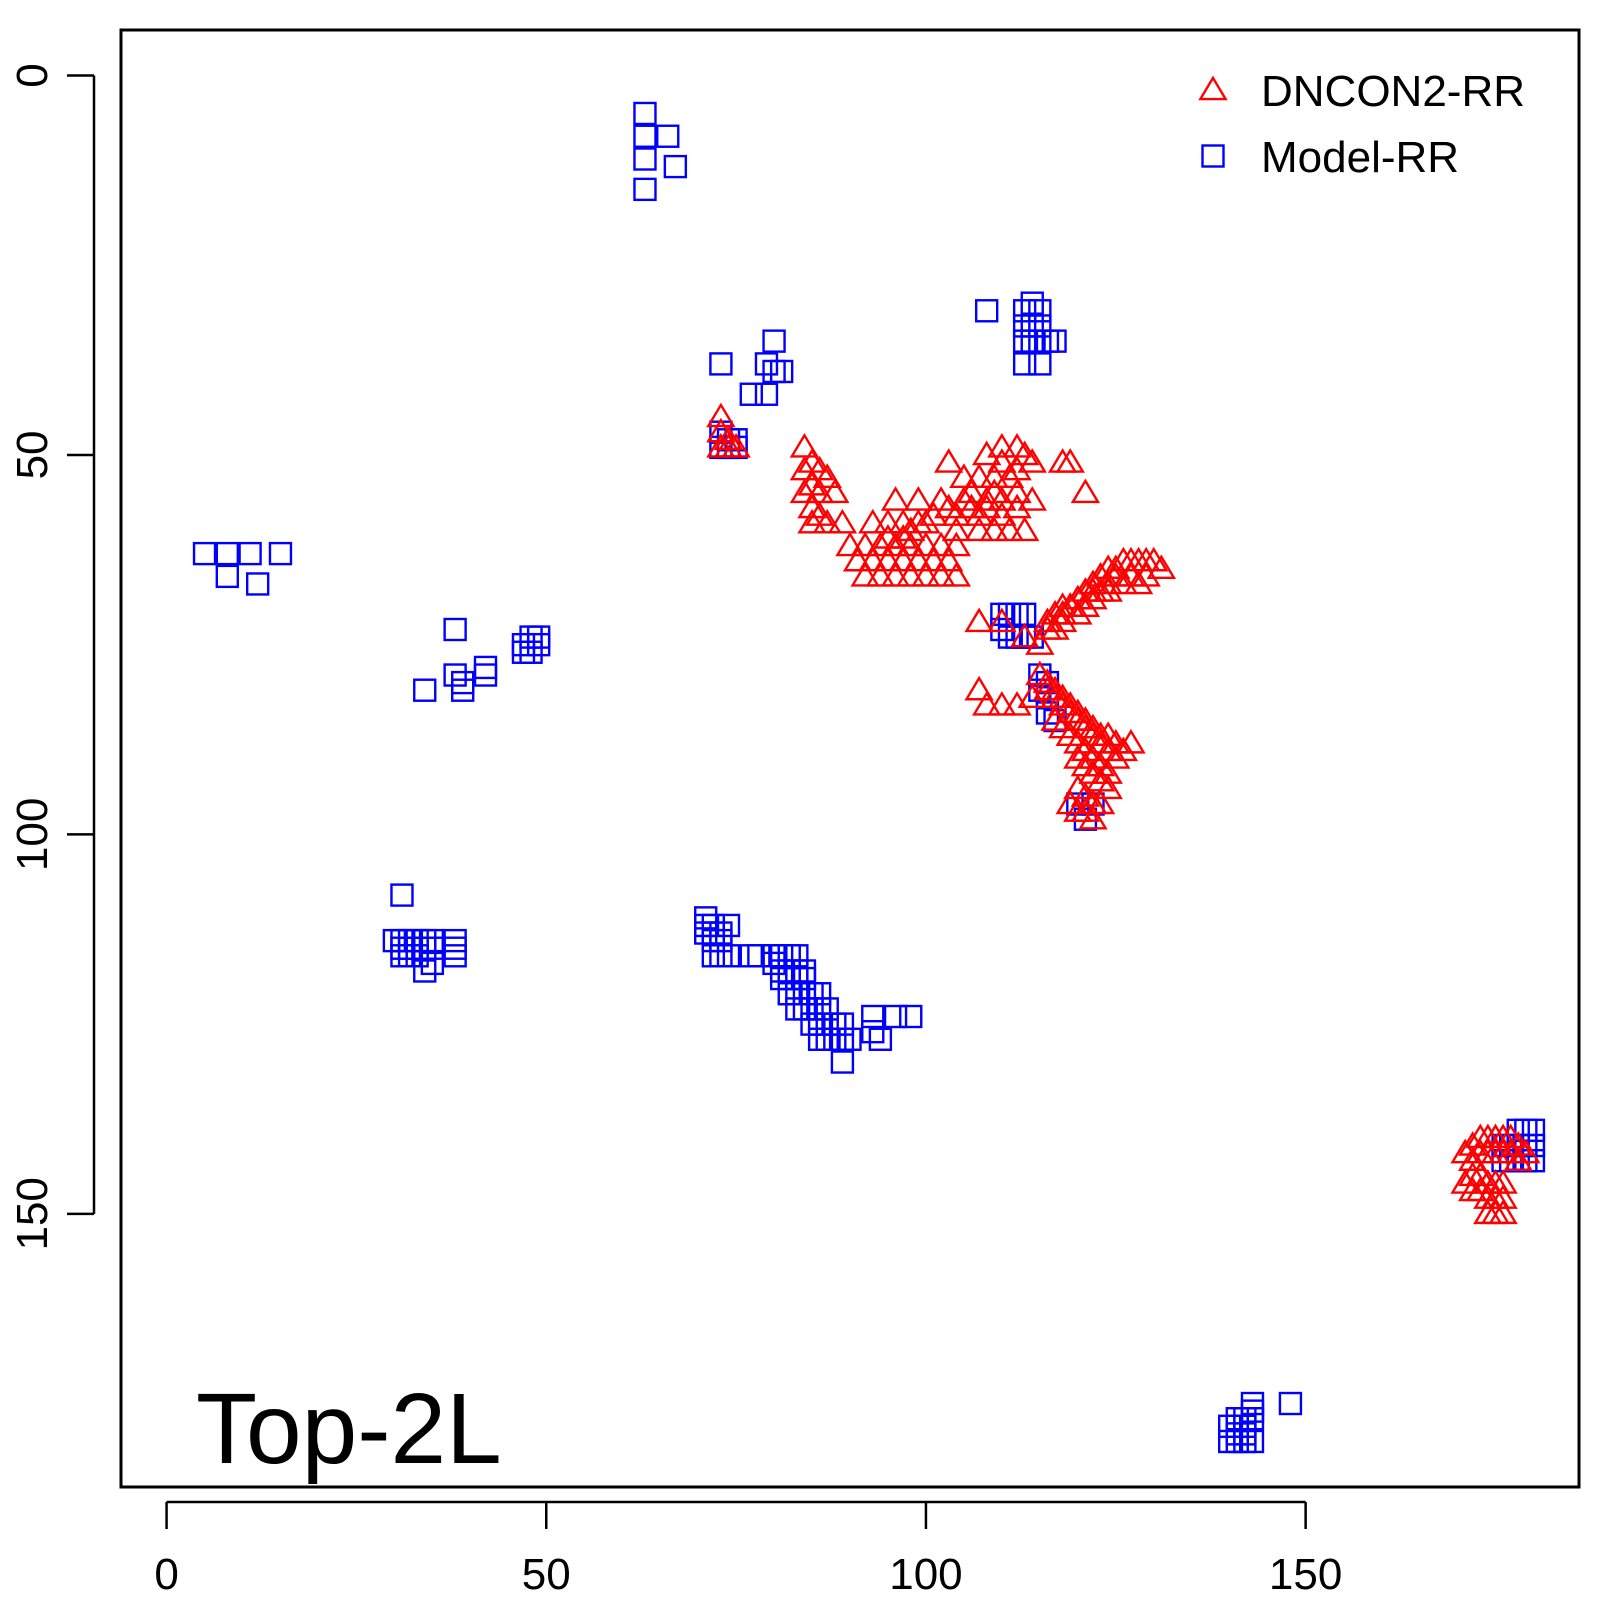 Image resolution: width=1600 pixels, height=1600 pixels. I want to click on legend: DNCON2-RR Model-RR, so click(1361, 124).